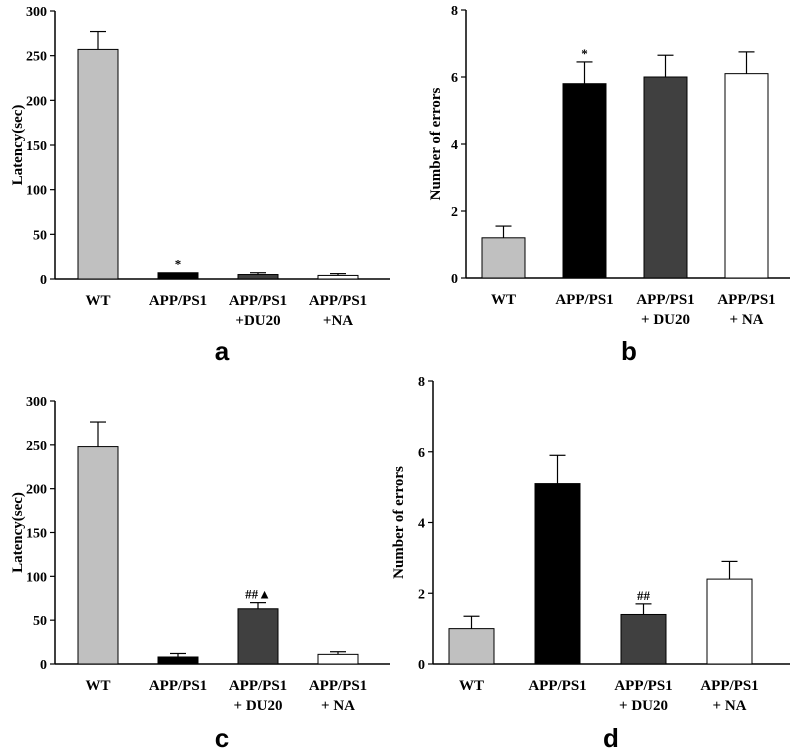  Describe the element at coordinates (644, 595) in the screenshot. I see `significance-mark-3: ##` at that location.